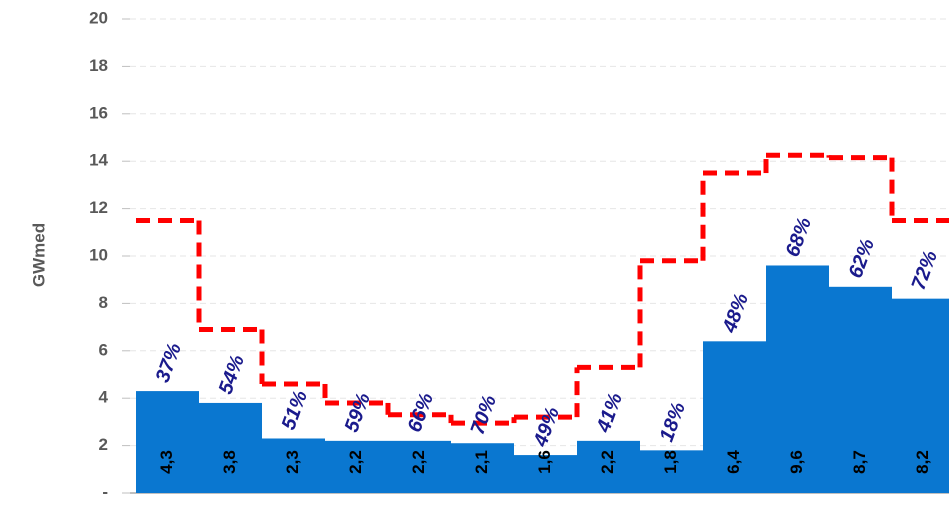 This screenshot has height=510, width=949. I want to click on bar-value-label: 3,8, so click(229, 462).